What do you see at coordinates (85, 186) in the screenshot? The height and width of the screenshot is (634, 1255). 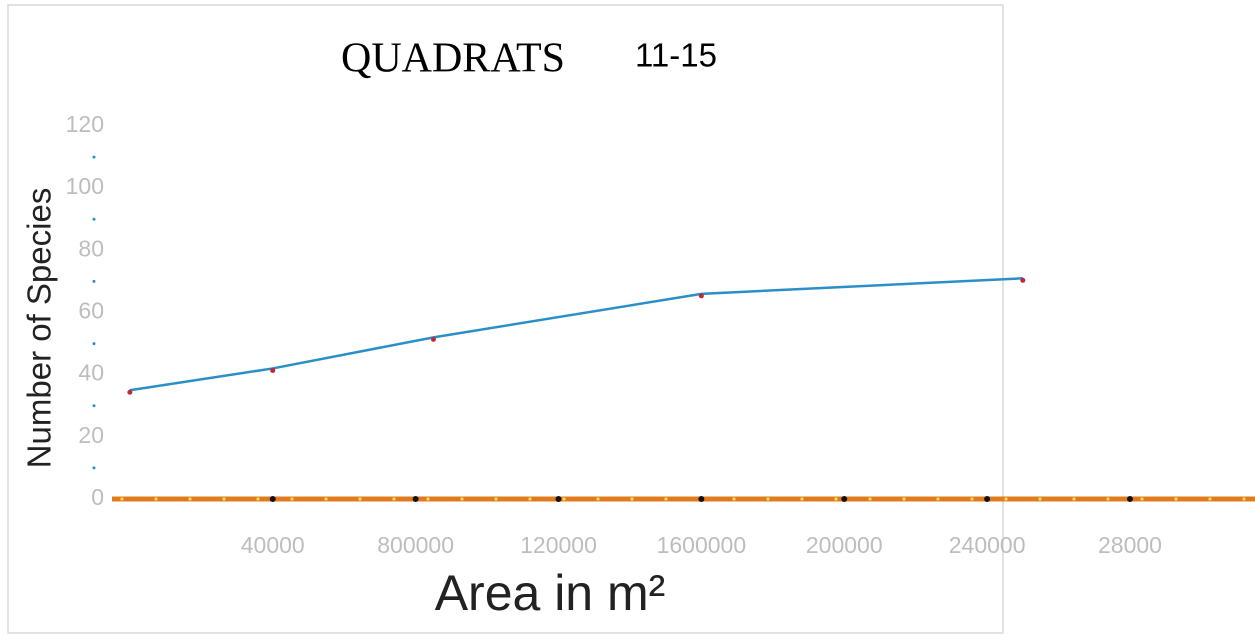 I see `y-tick-label: 100` at bounding box center [85, 186].